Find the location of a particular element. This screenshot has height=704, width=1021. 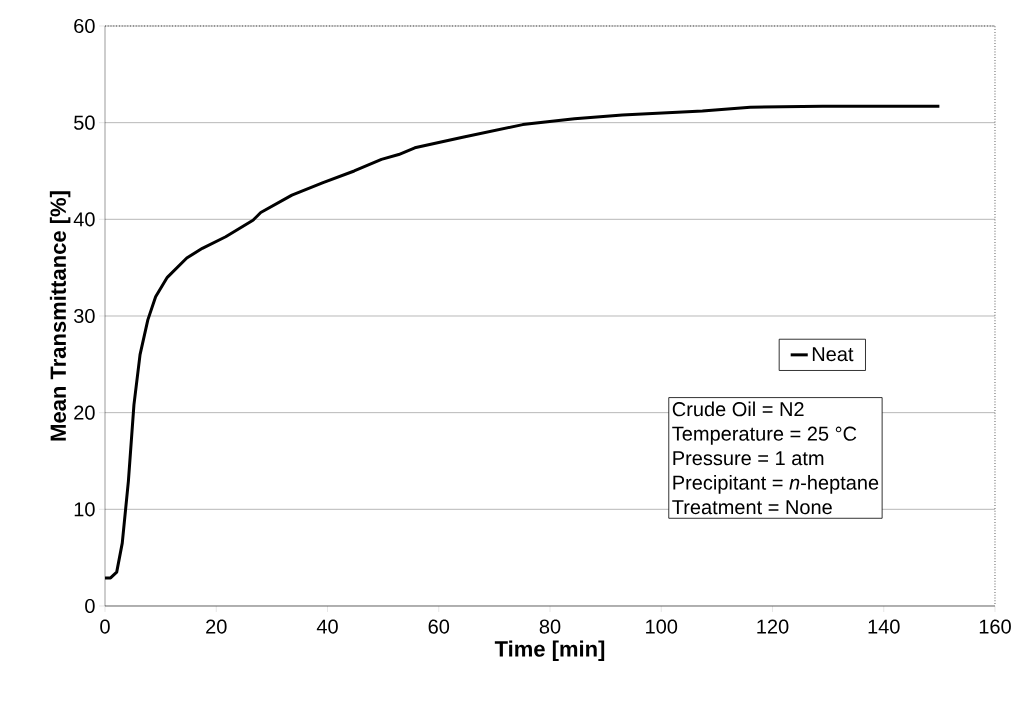

x-tick-label: 140 is located at coordinates (884, 626).